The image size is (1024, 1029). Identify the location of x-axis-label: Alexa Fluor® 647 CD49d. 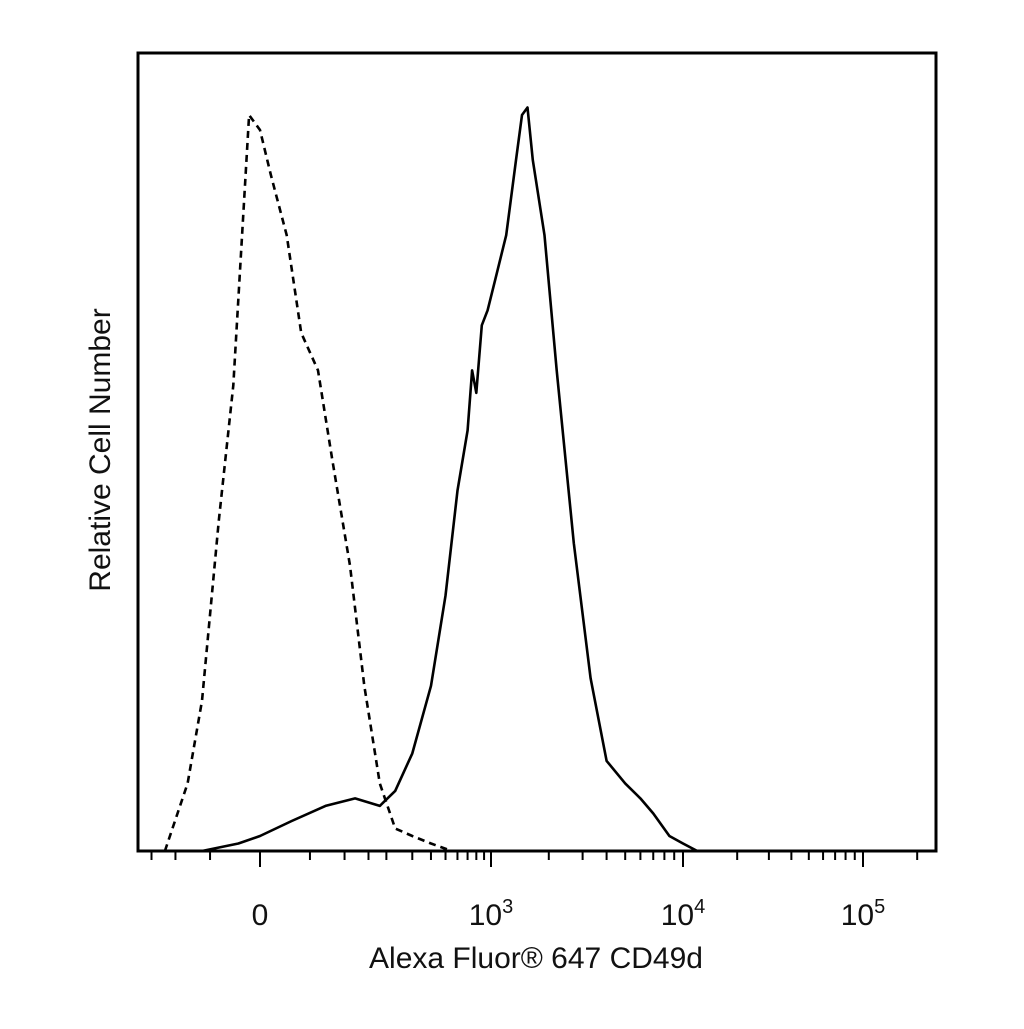
(536, 958).